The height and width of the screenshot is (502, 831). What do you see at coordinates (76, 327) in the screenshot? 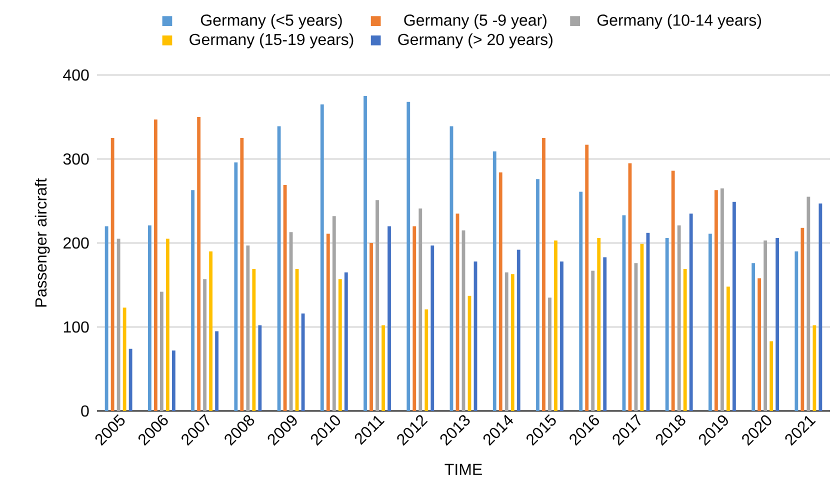
I see `y-tick-label: 100` at bounding box center [76, 327].